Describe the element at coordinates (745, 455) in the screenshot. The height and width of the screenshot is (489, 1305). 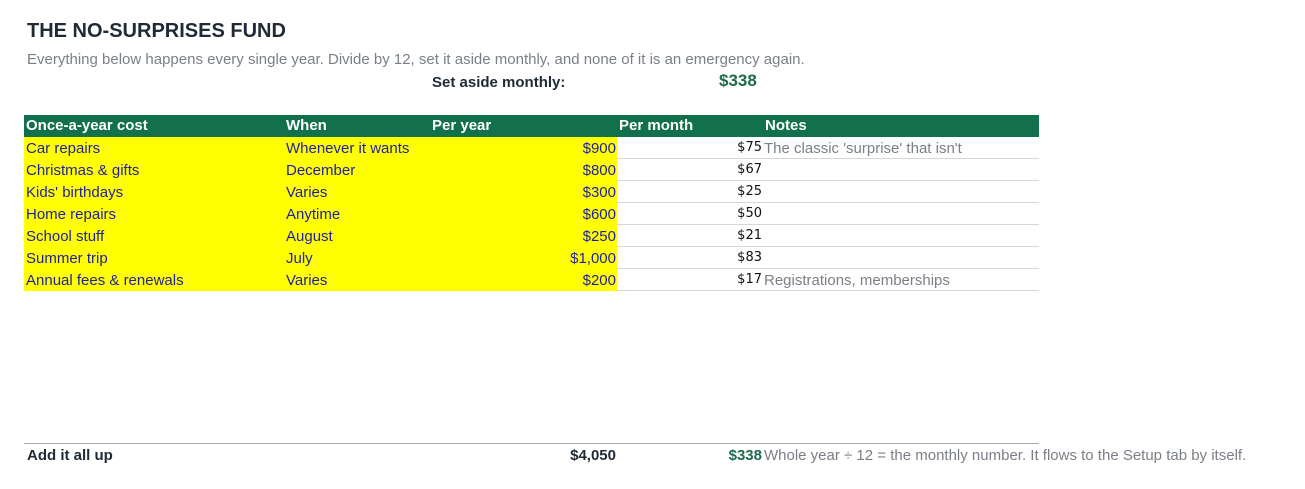
I see `totals-per-month: $338` at that location.